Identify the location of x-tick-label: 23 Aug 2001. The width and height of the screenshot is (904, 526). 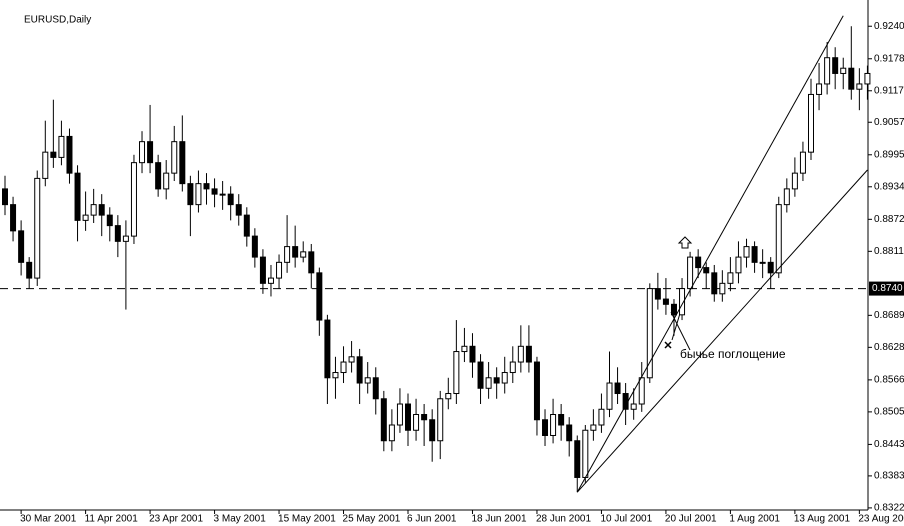
(881, 519).